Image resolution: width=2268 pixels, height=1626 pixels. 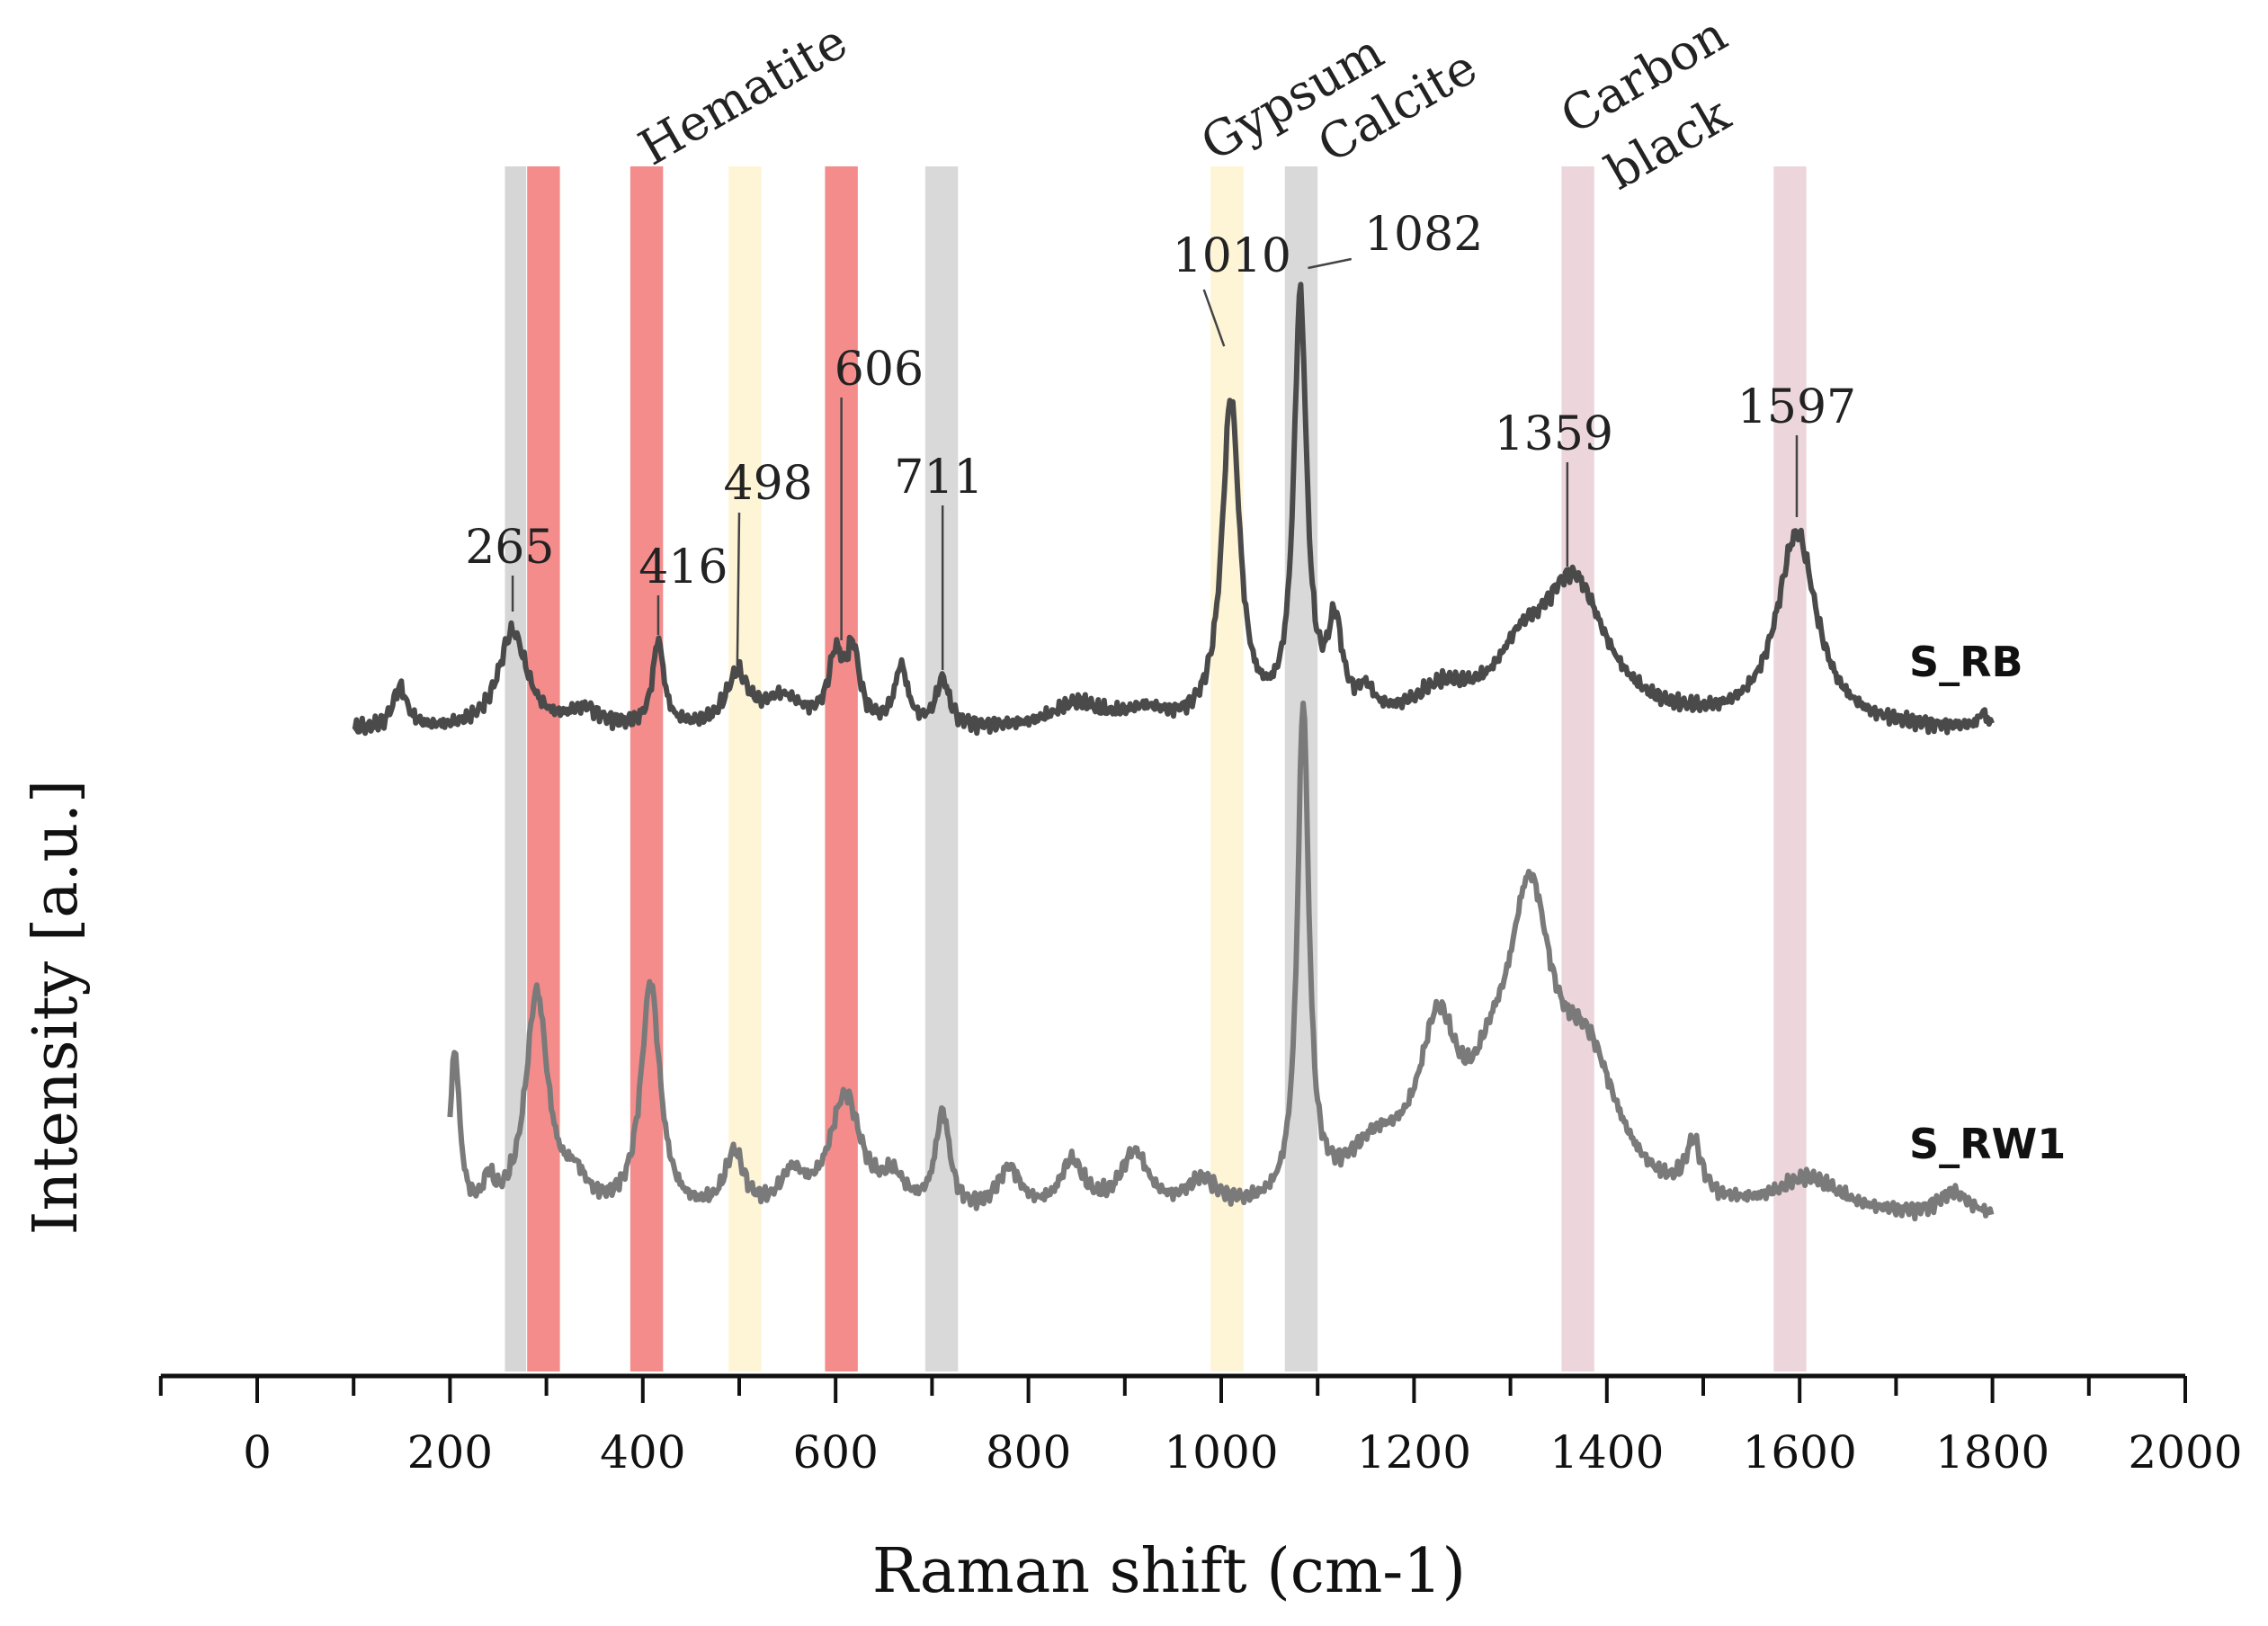 What do you see at coordinates (1988, 1144) in the screenshot?
I see `series-label-s-rw1: S_RW1` at bounding box center [1988, 1144].